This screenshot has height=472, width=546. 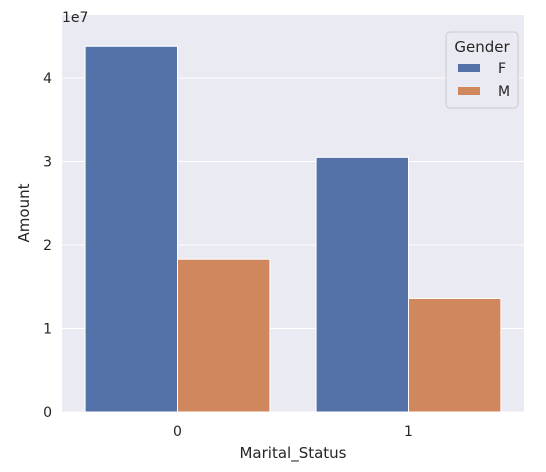 What do you see at coordinates (47, 330) in the screenshot?
I see `y-tick-label: 1` at bounding box center [47, 330].